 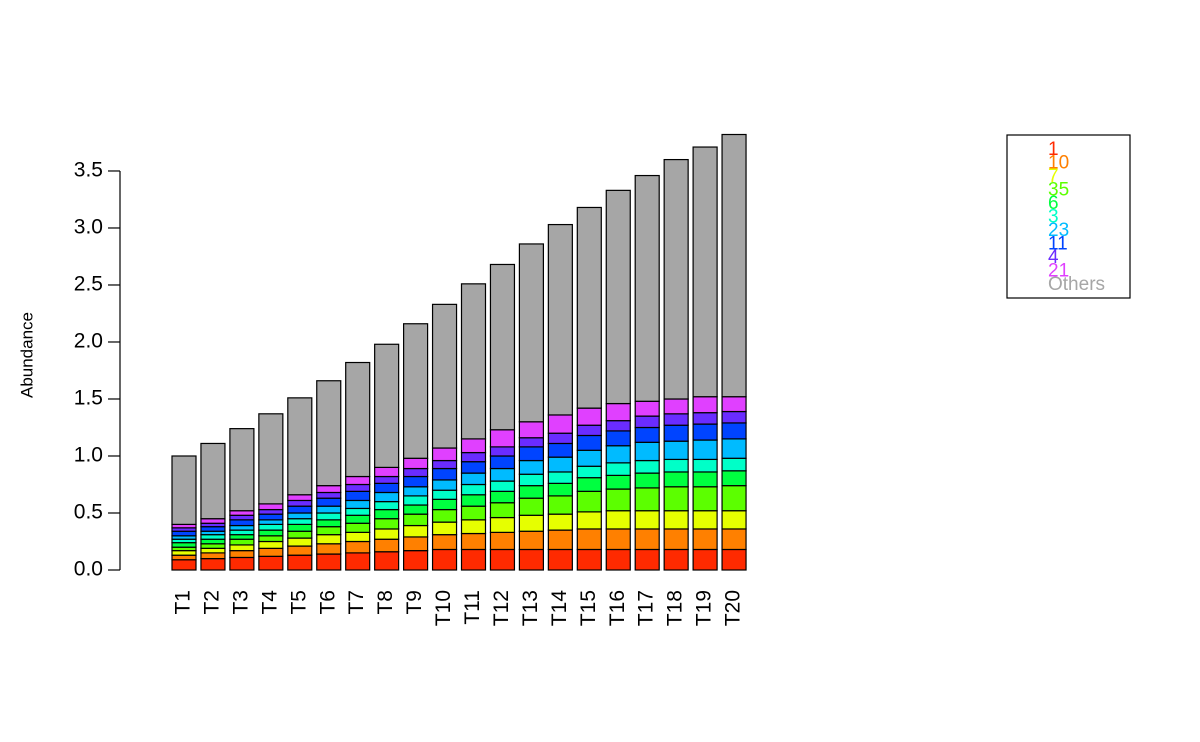 I want to click on y-axis-label: Abundance, so click(x=26, y=355).